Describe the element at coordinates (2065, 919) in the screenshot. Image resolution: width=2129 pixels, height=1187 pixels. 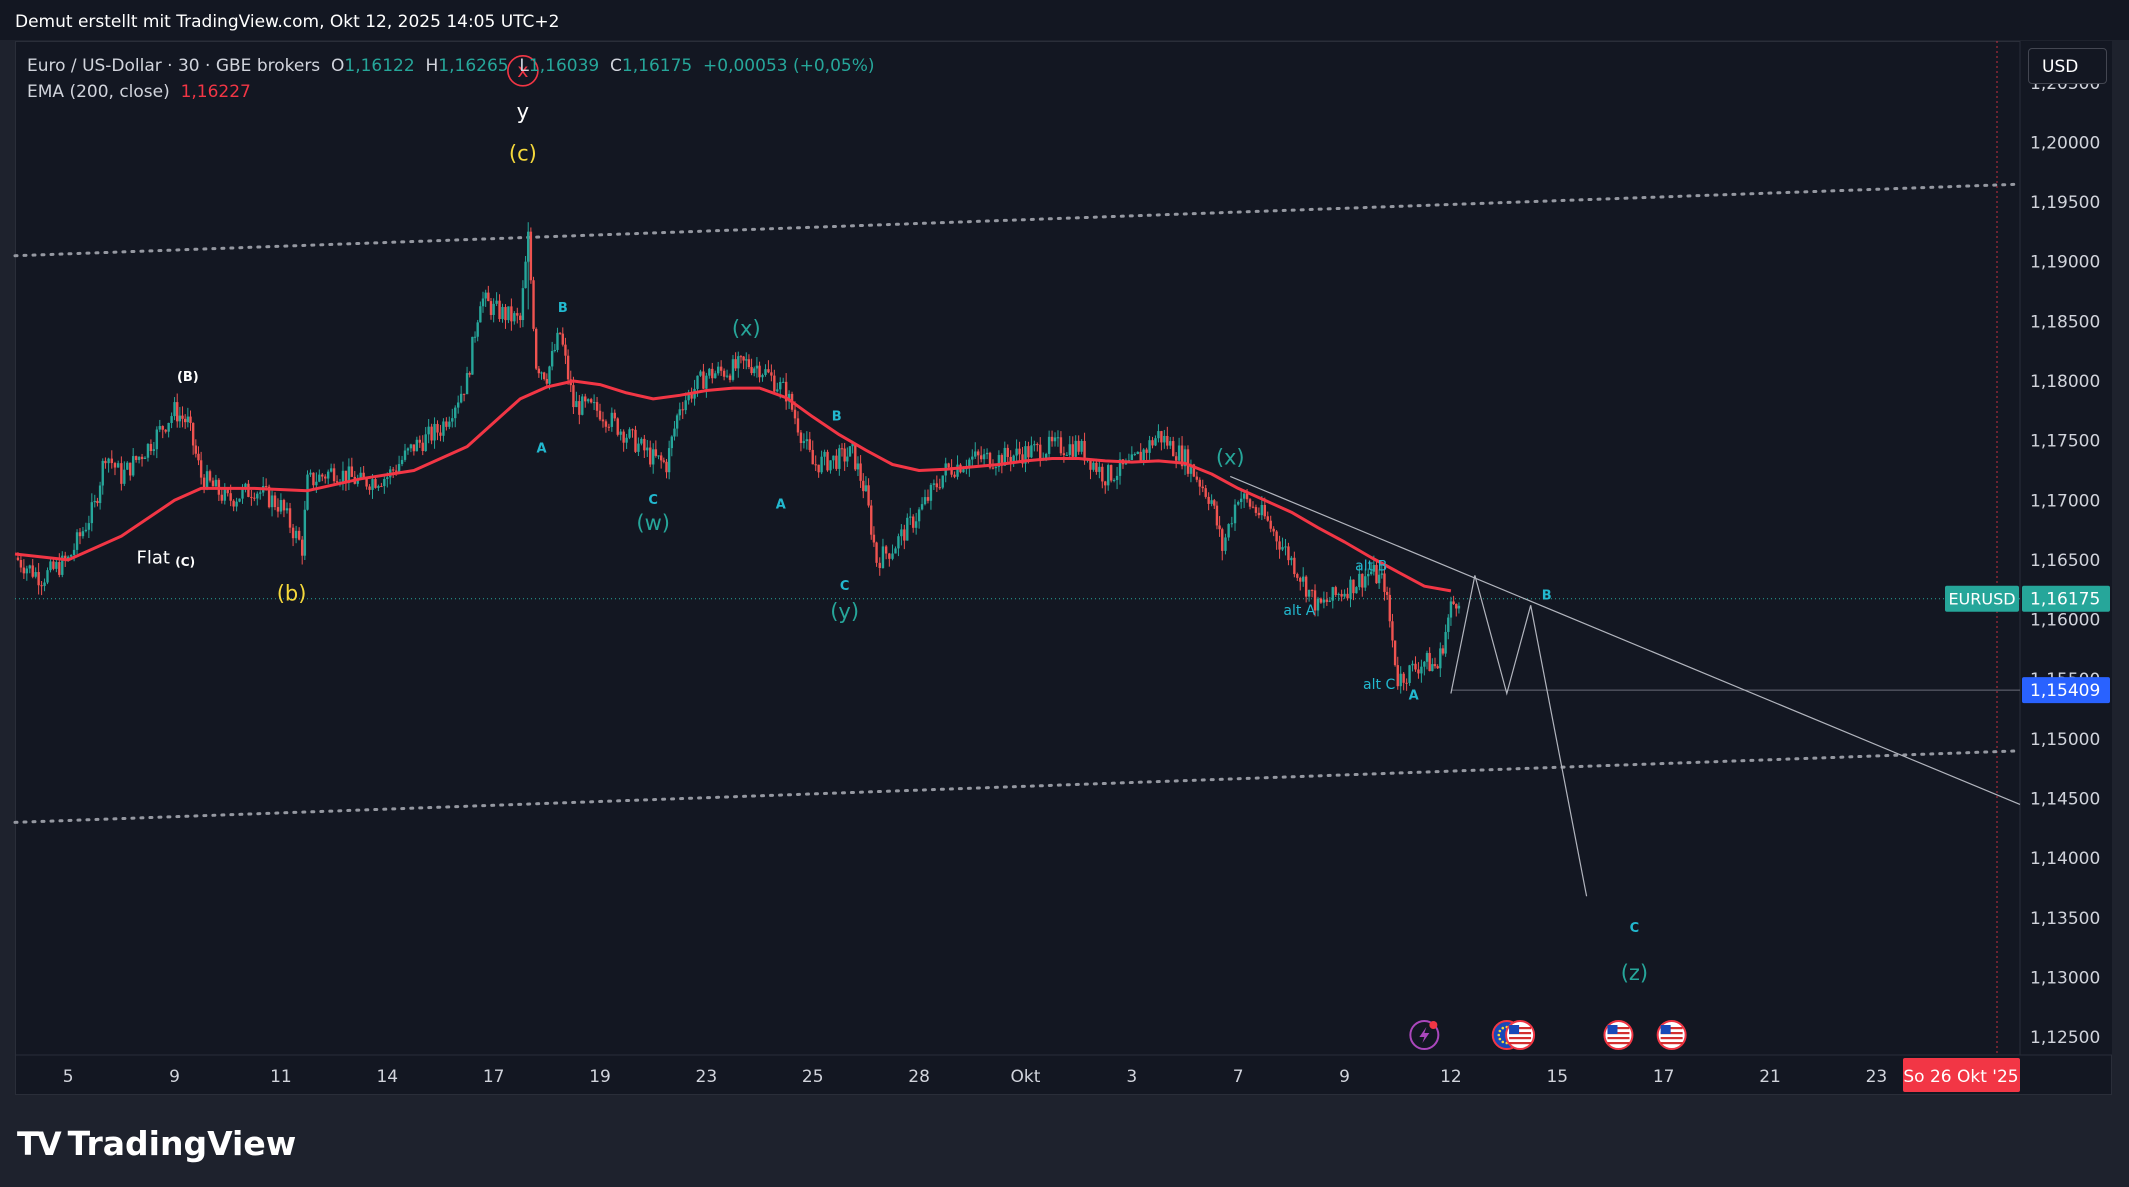
I see `y-tick-label: 1,13500` at that location.